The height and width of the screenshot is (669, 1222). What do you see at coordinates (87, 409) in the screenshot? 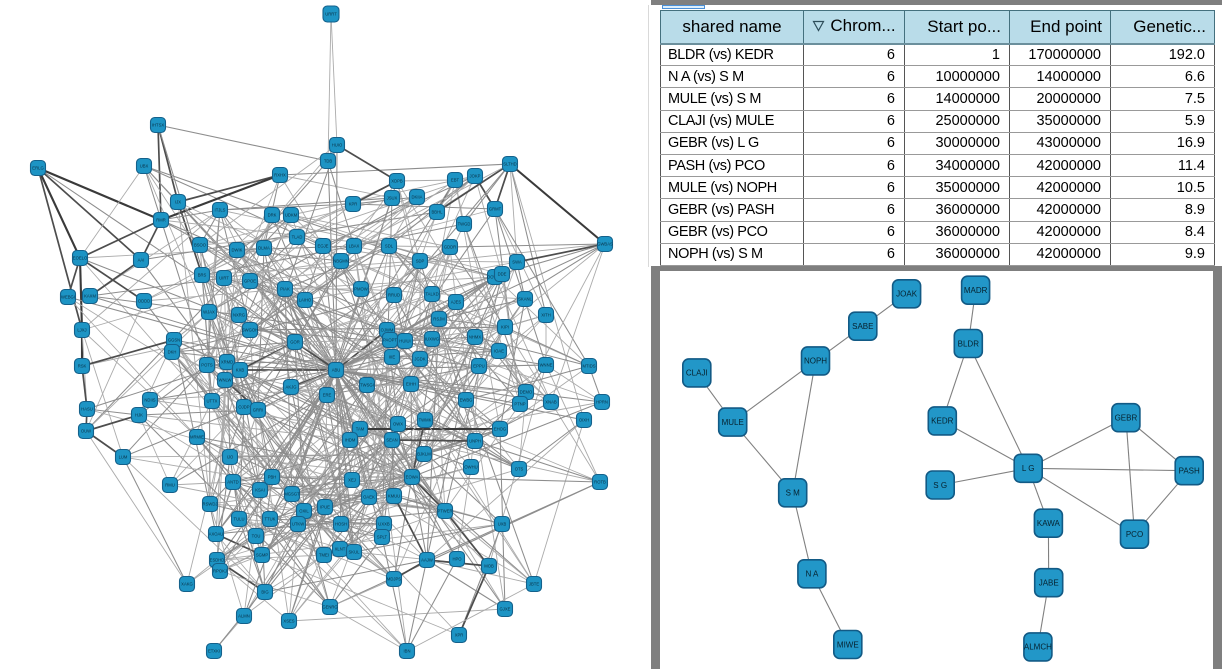
I see `svg-text: HASU` at bounding box center [87, 409].